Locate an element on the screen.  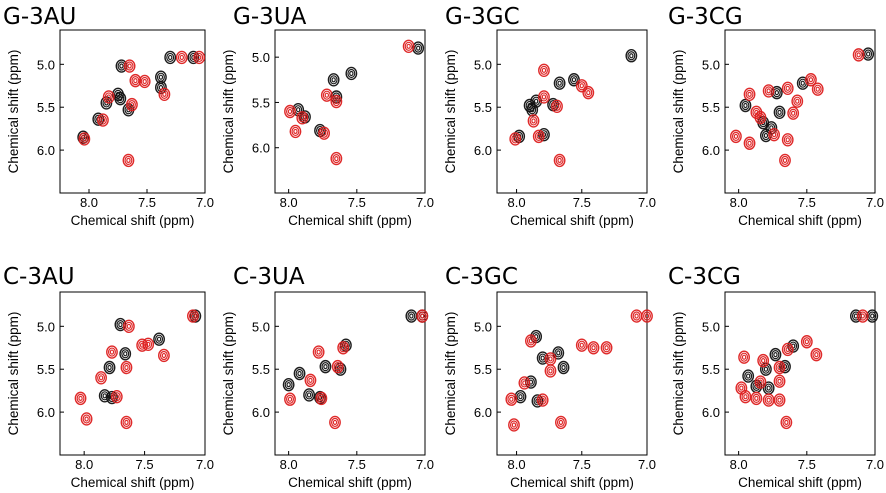
x-axis-label: Chemical shift (ppm) is located at coordinates (572, 482).